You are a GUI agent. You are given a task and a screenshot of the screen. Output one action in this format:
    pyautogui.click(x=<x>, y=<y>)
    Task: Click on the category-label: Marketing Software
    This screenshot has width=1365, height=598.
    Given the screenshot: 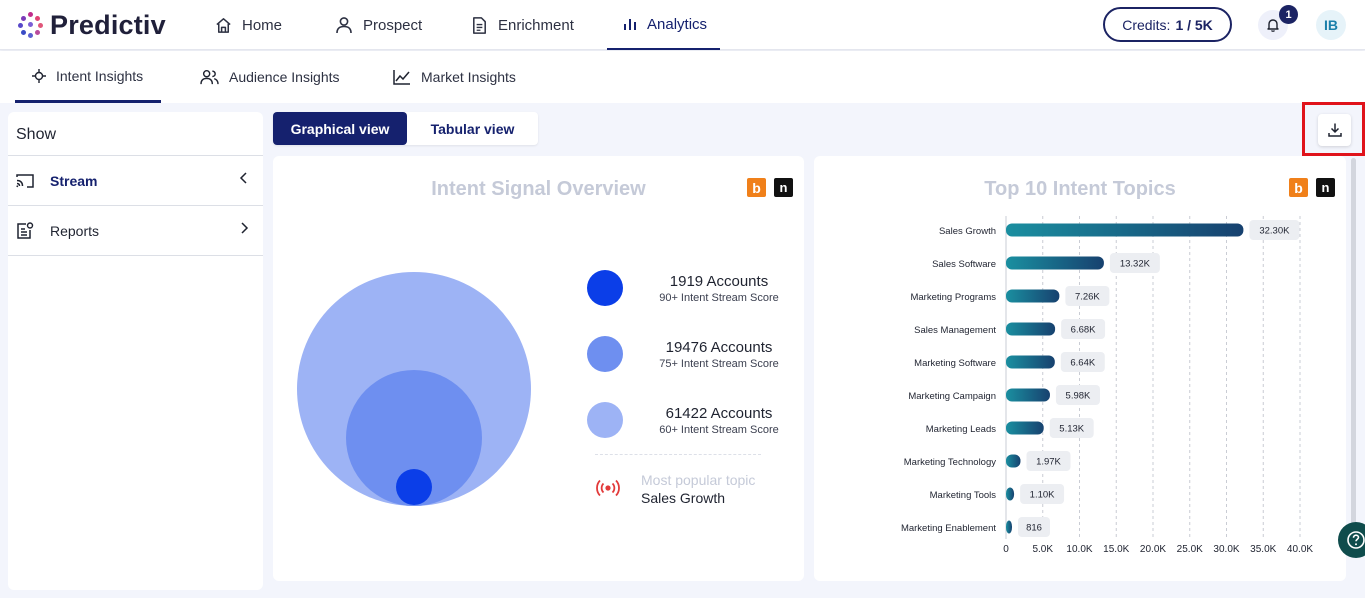 What is the action you would take?
    pyautogui.click(x=955, y=363)
    